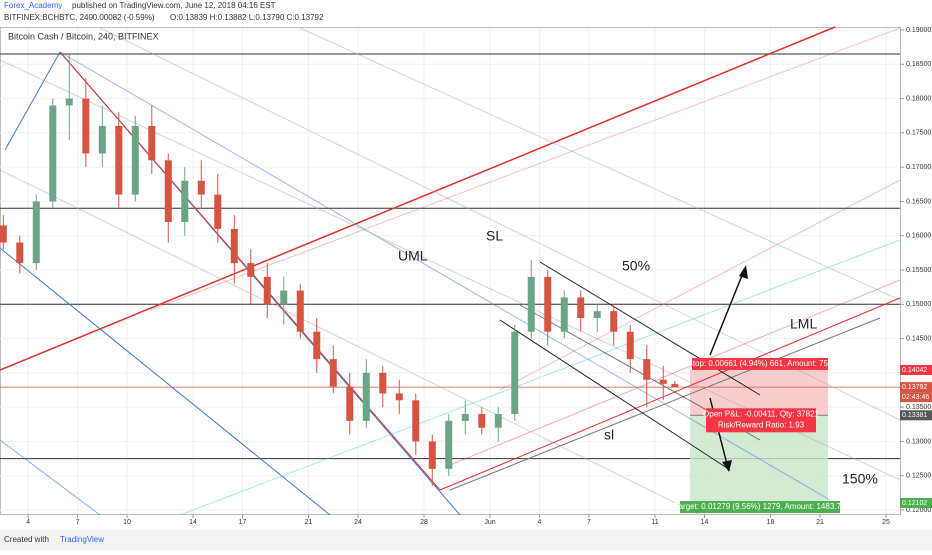 Image resolution: width=932 pixels, height=555 pixels. Describe the element at coordinates (761, 424) in the screenshot. I see `position-label: Risk/Reward Ratio: 1.93` at that location.